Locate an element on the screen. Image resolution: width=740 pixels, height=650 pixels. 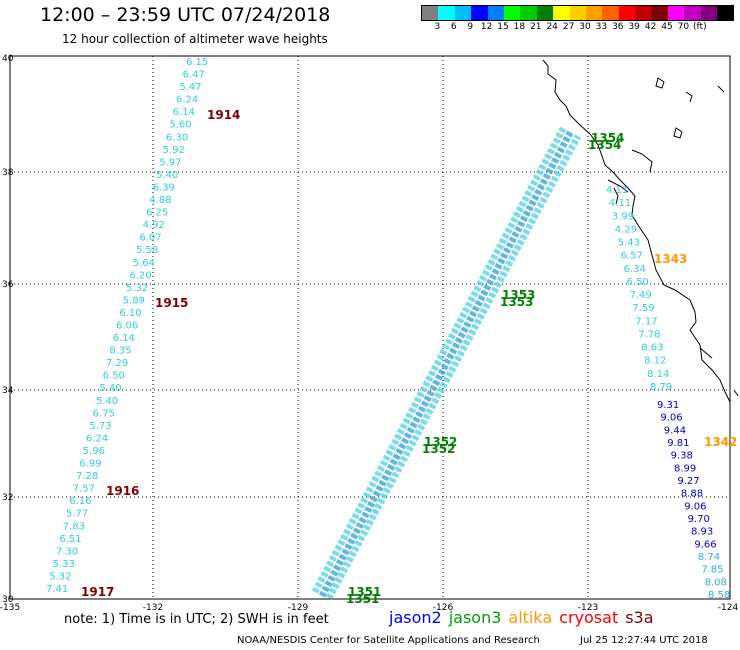
pass-time-label: 1343 is located at coordinates (670, 259).